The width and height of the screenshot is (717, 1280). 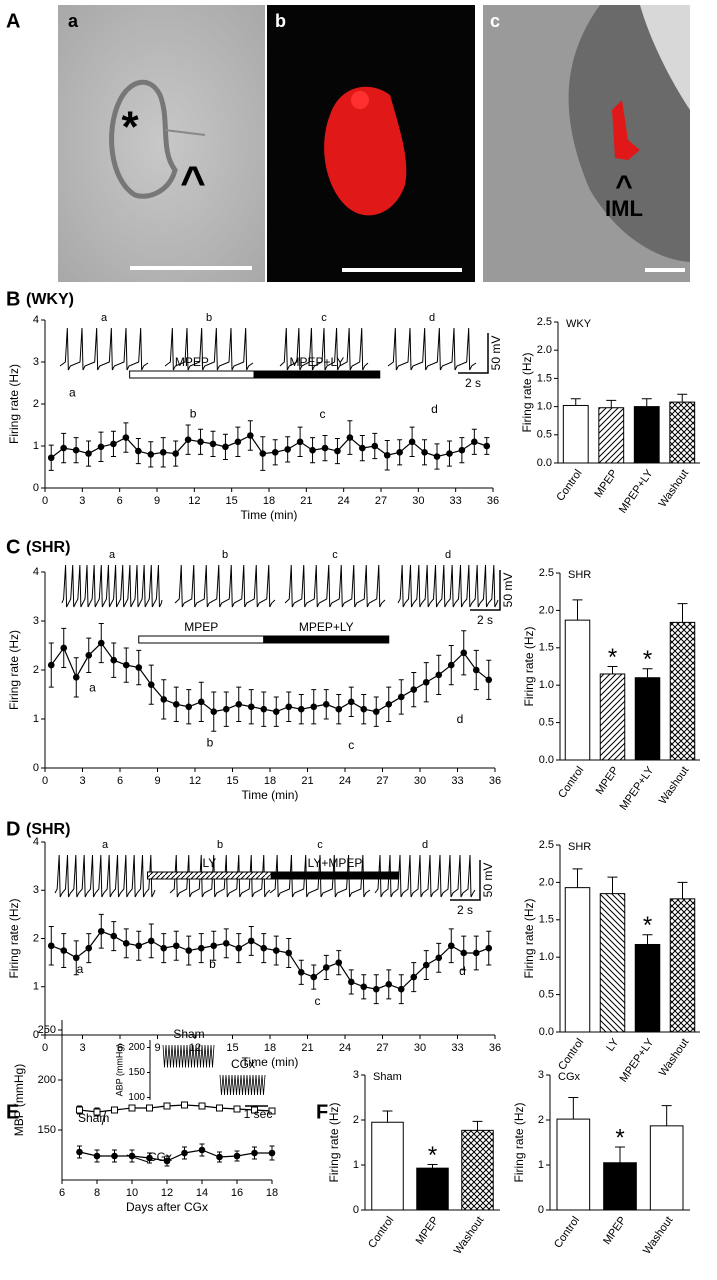 I want to click on x-tick-label: 12, so click(x=195, y=1048).